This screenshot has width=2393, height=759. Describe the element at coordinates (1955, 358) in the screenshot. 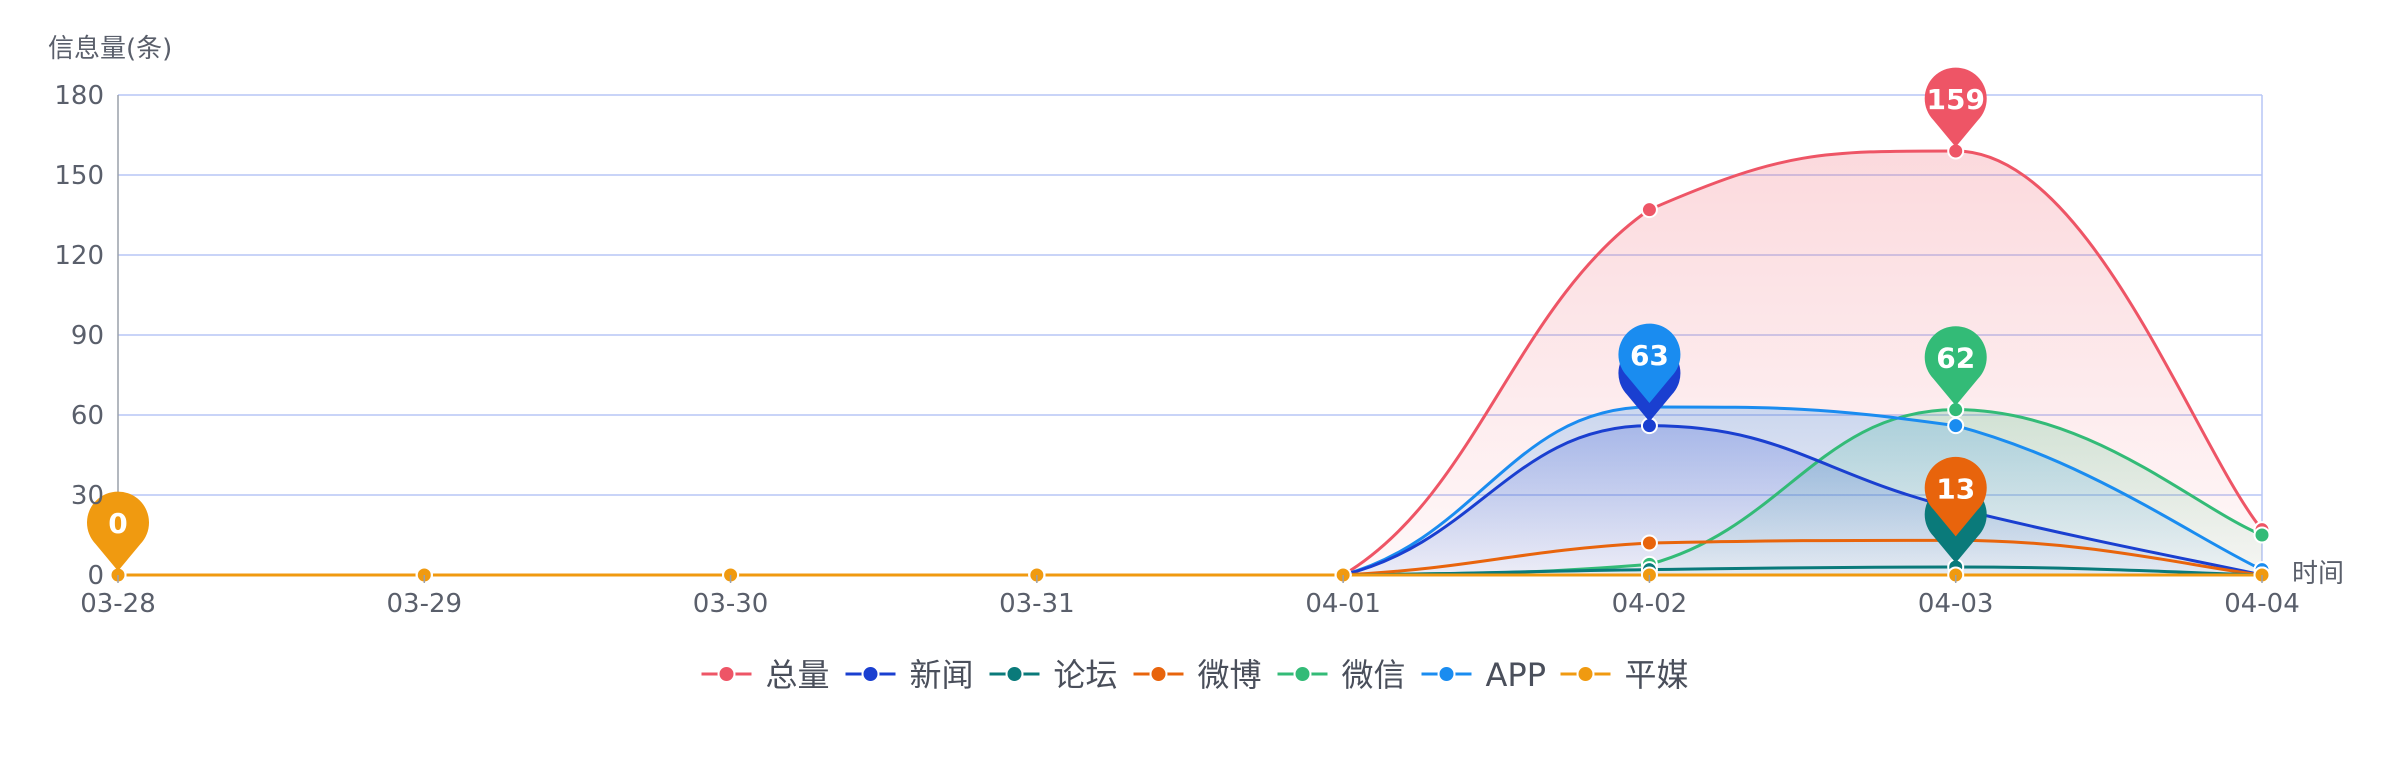

I see `marker-label-series-4: 62` at that location.